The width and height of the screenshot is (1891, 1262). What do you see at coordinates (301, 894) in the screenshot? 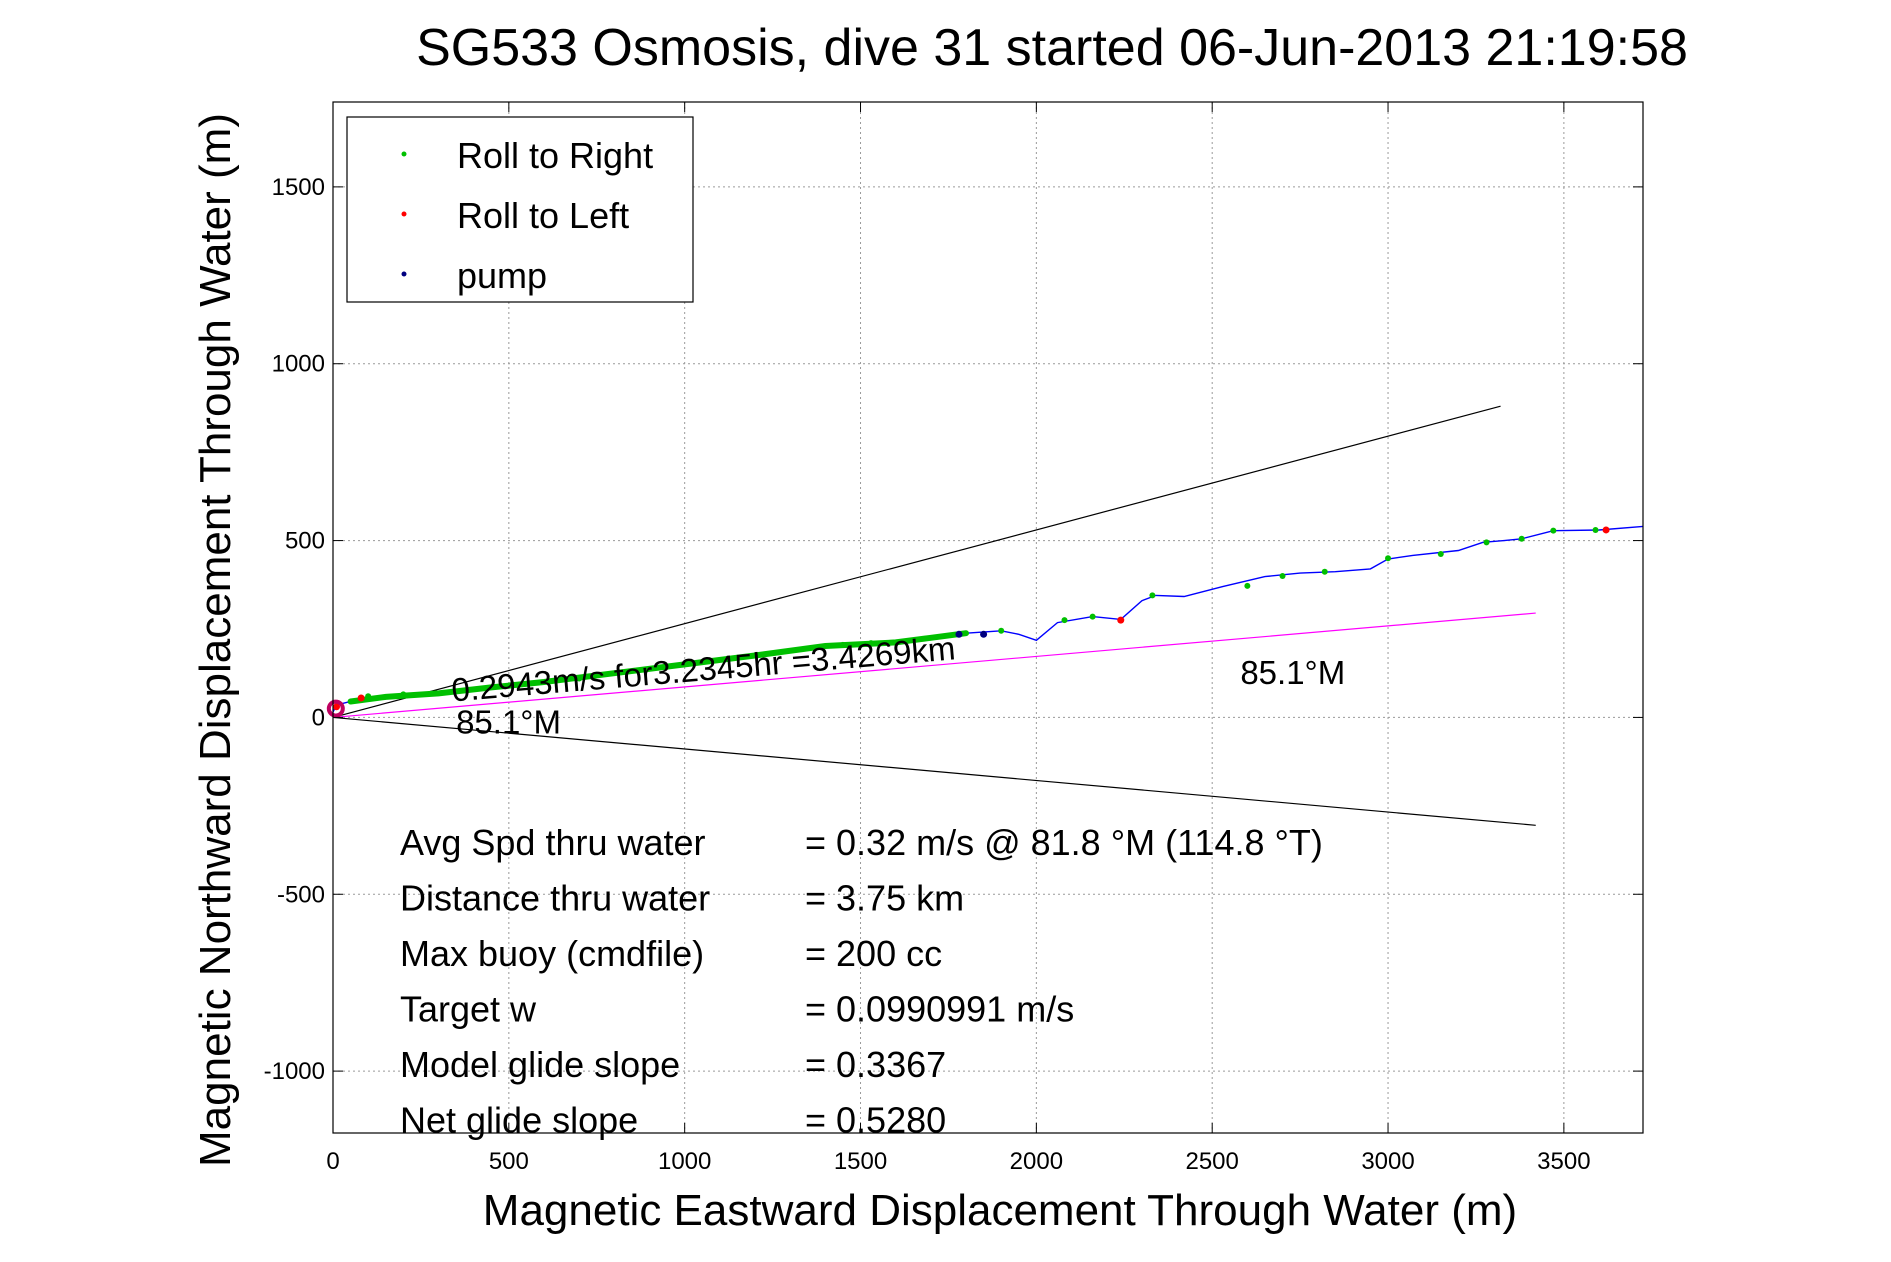
I see `y-tick-label: -500` at bounding box center [301, 894].